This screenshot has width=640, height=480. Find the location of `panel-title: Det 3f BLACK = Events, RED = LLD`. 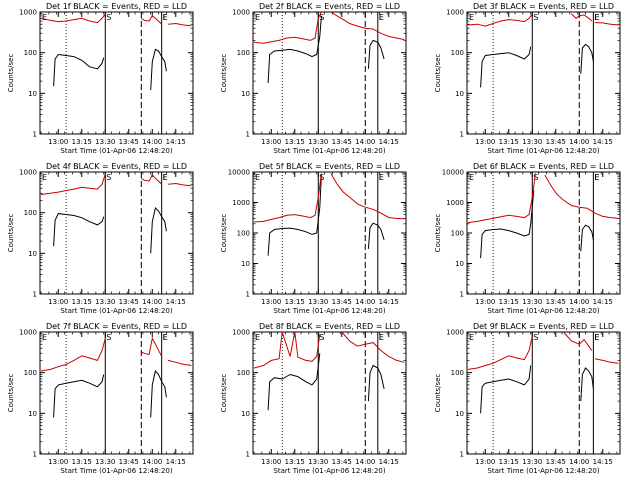

panel-title: Det 3f BLACK = Events, RED = LLD is located at coordinates (543, 6).